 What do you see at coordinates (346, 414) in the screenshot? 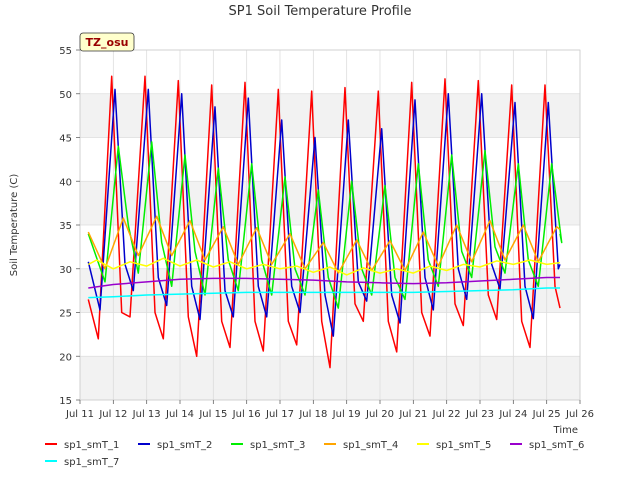
I see `x-tick-label: Jul 19` at bounding box center [346, 414].